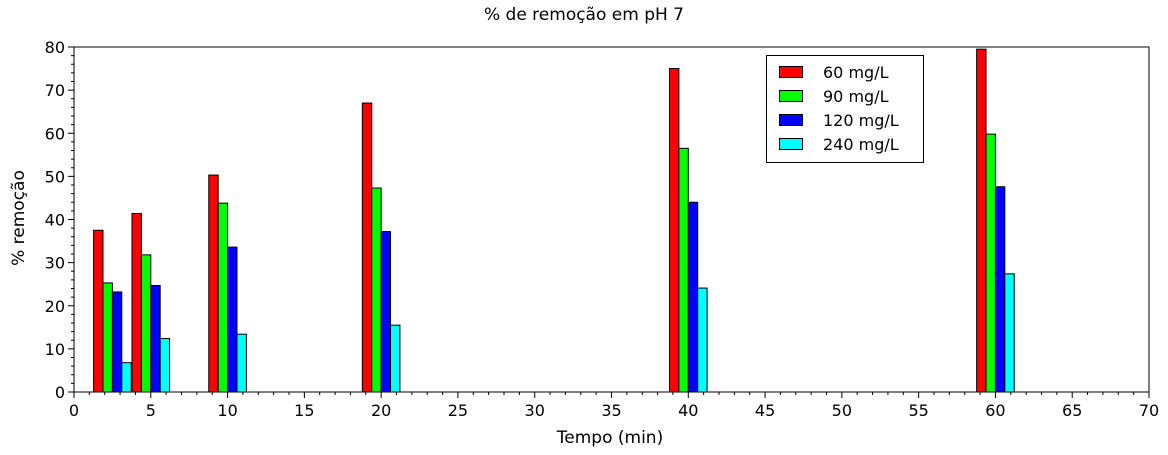 This screenshot has height=455, width=1168. What do you see at coordinates (55, 306) in the screenshot?
I see `y-tick-label: 20` at bounding box center [55, 306].